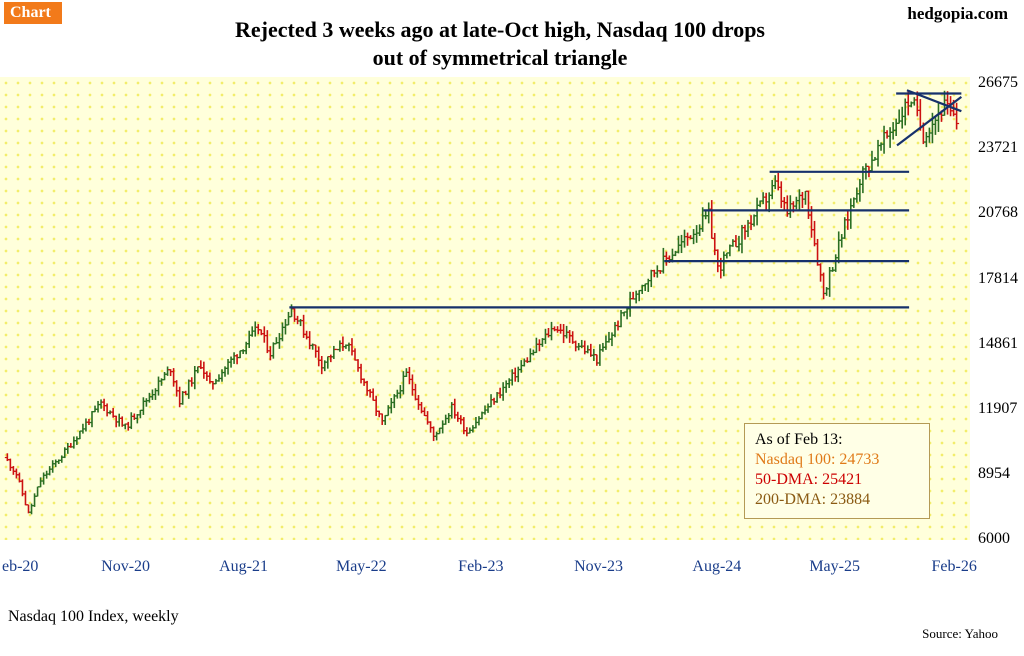 The width and height of the screenshot is (1024, 656). What do you see at coordinates (998, 148) in the screenshot?
I see `y-tick-label: 23721` at bounding box center [998, 148].